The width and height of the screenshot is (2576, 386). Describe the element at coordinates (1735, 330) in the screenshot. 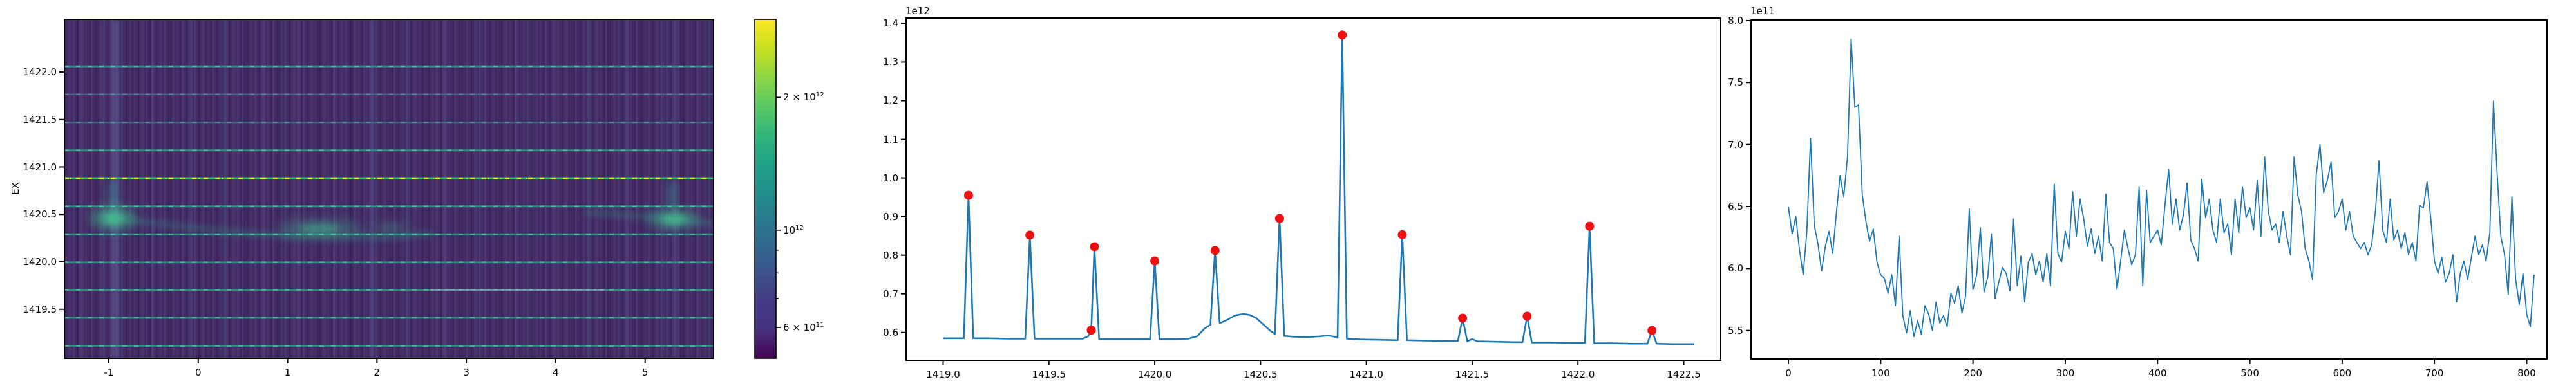

I see `timeseries-y-tick-label: 5.5` at that location.